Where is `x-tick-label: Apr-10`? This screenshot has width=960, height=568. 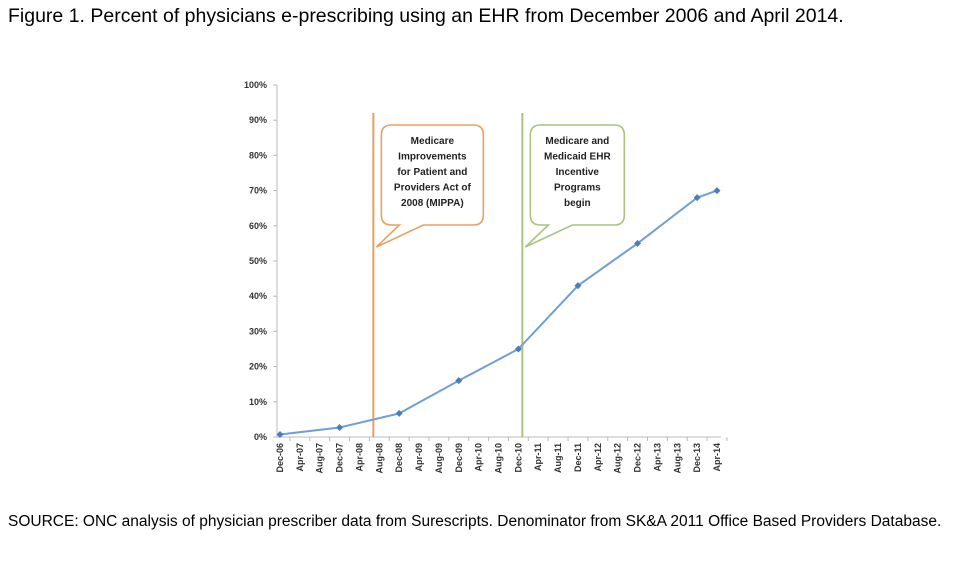
x-tick-label: Apr-10 is located at coordinates (479, 457).